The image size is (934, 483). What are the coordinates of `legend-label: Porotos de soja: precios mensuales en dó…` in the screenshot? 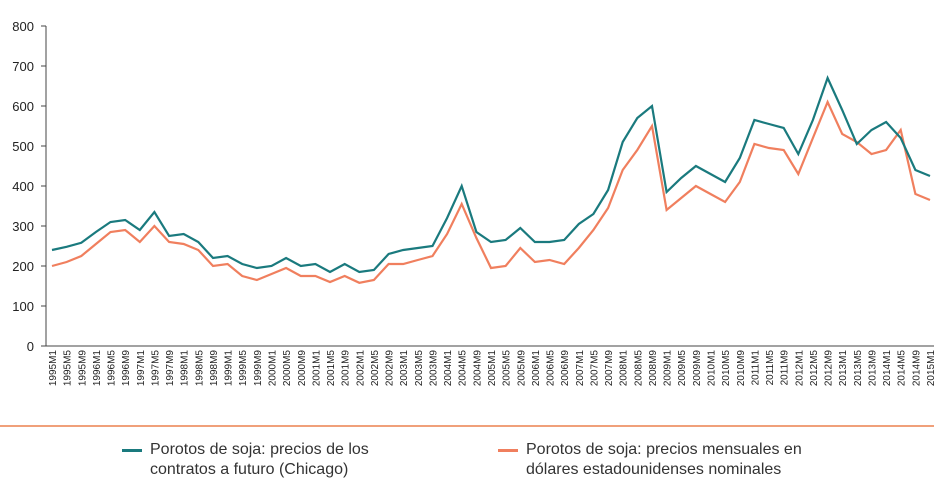 It's located at (664, 459).